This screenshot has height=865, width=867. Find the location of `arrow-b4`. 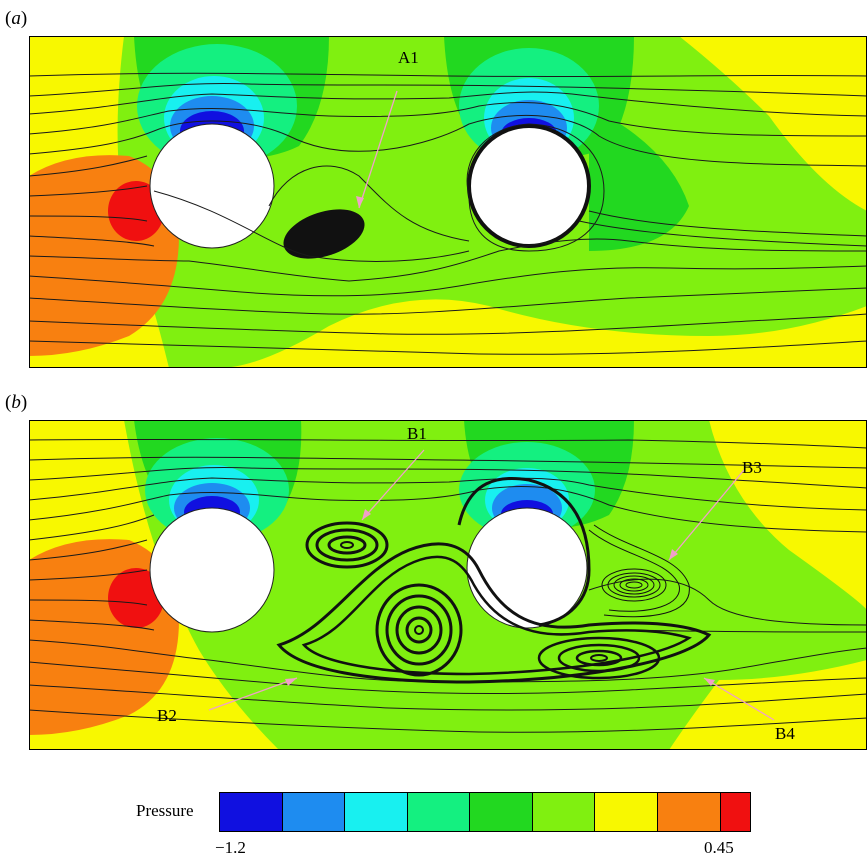

arrow-b4 is located at coordinates (739, 699).